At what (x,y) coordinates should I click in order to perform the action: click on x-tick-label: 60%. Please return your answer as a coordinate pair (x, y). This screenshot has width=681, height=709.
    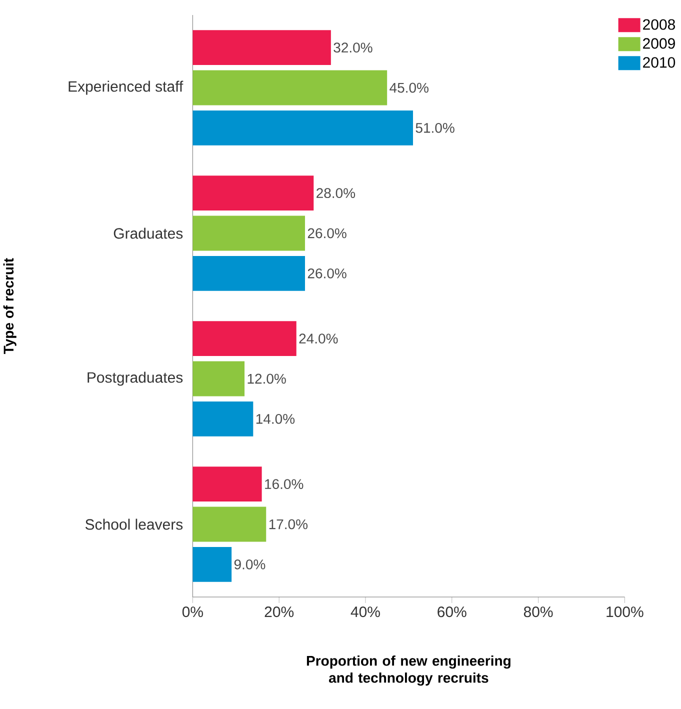
    Looking at the image, I should click on (452, 612).